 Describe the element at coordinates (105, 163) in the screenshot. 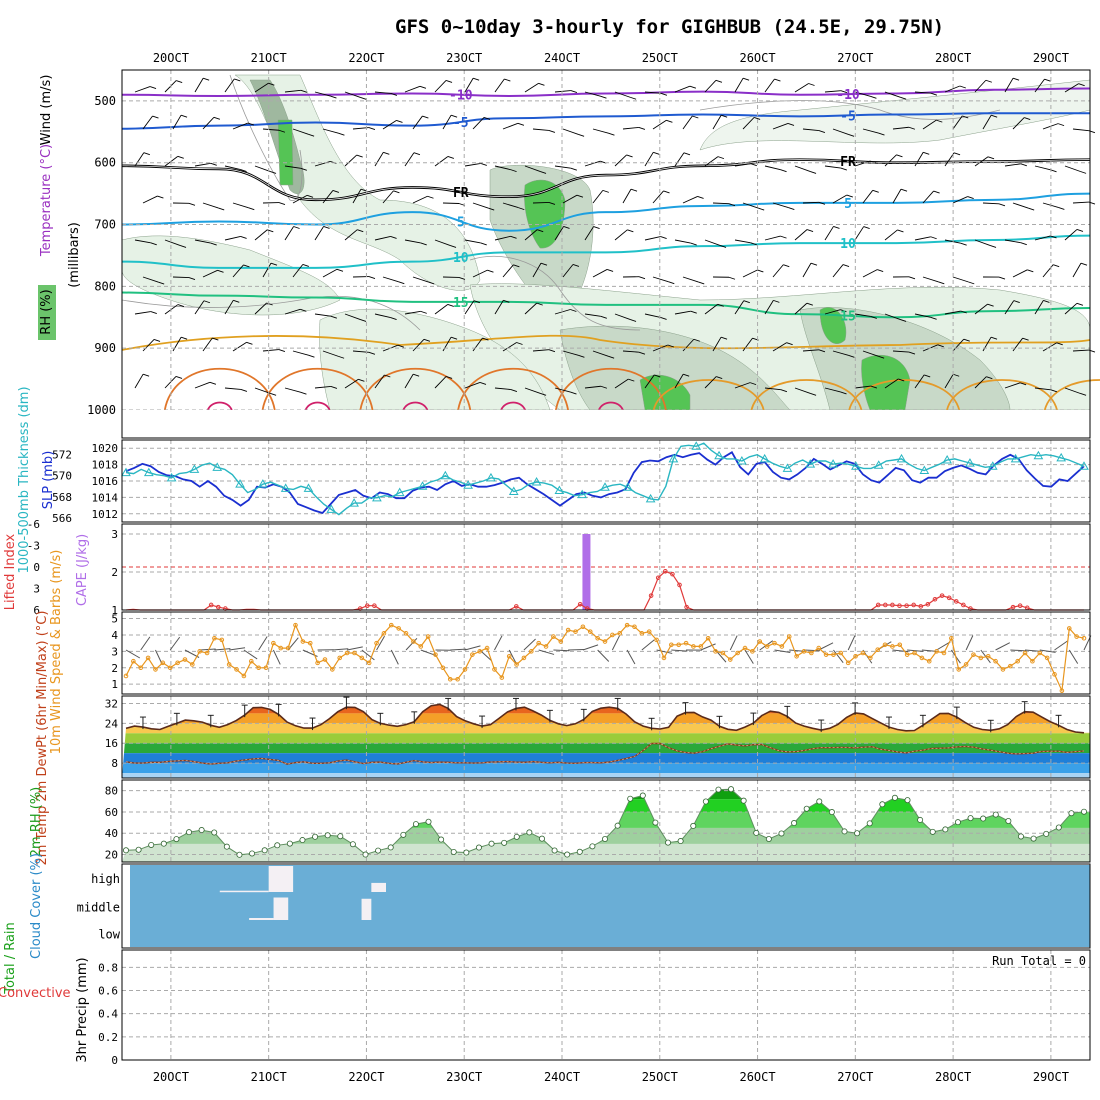

I see `pressure-tick-label: 600` at that location.